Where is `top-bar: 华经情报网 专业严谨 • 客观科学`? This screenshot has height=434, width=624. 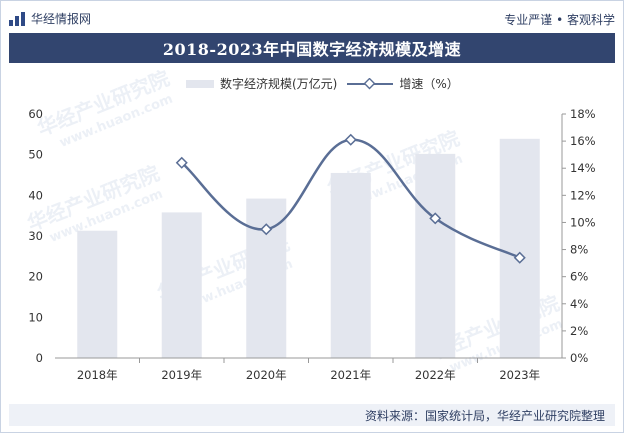 top-bar: 华经情报网 专业严谨 • 客观科学 is located at coordinates (312, 19).